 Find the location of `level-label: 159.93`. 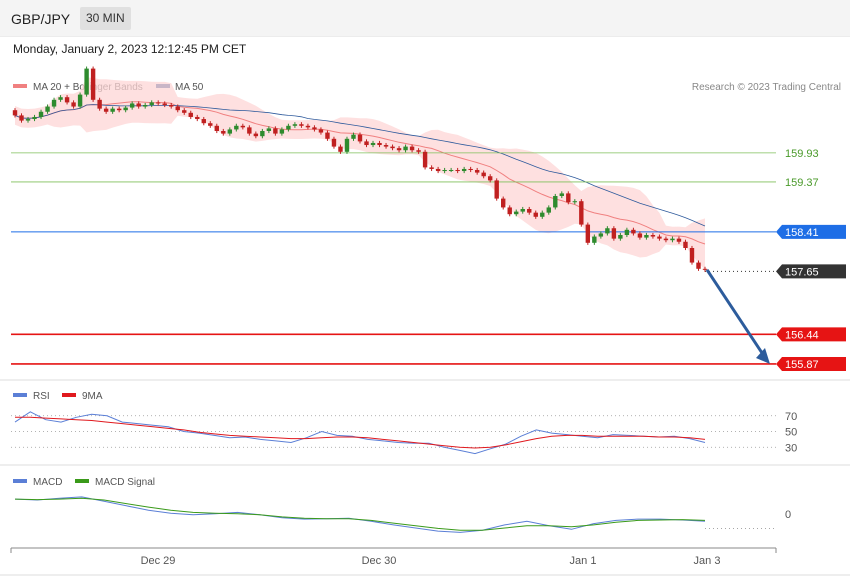

level-label: 159.93 is located at coordinates (802, 154).